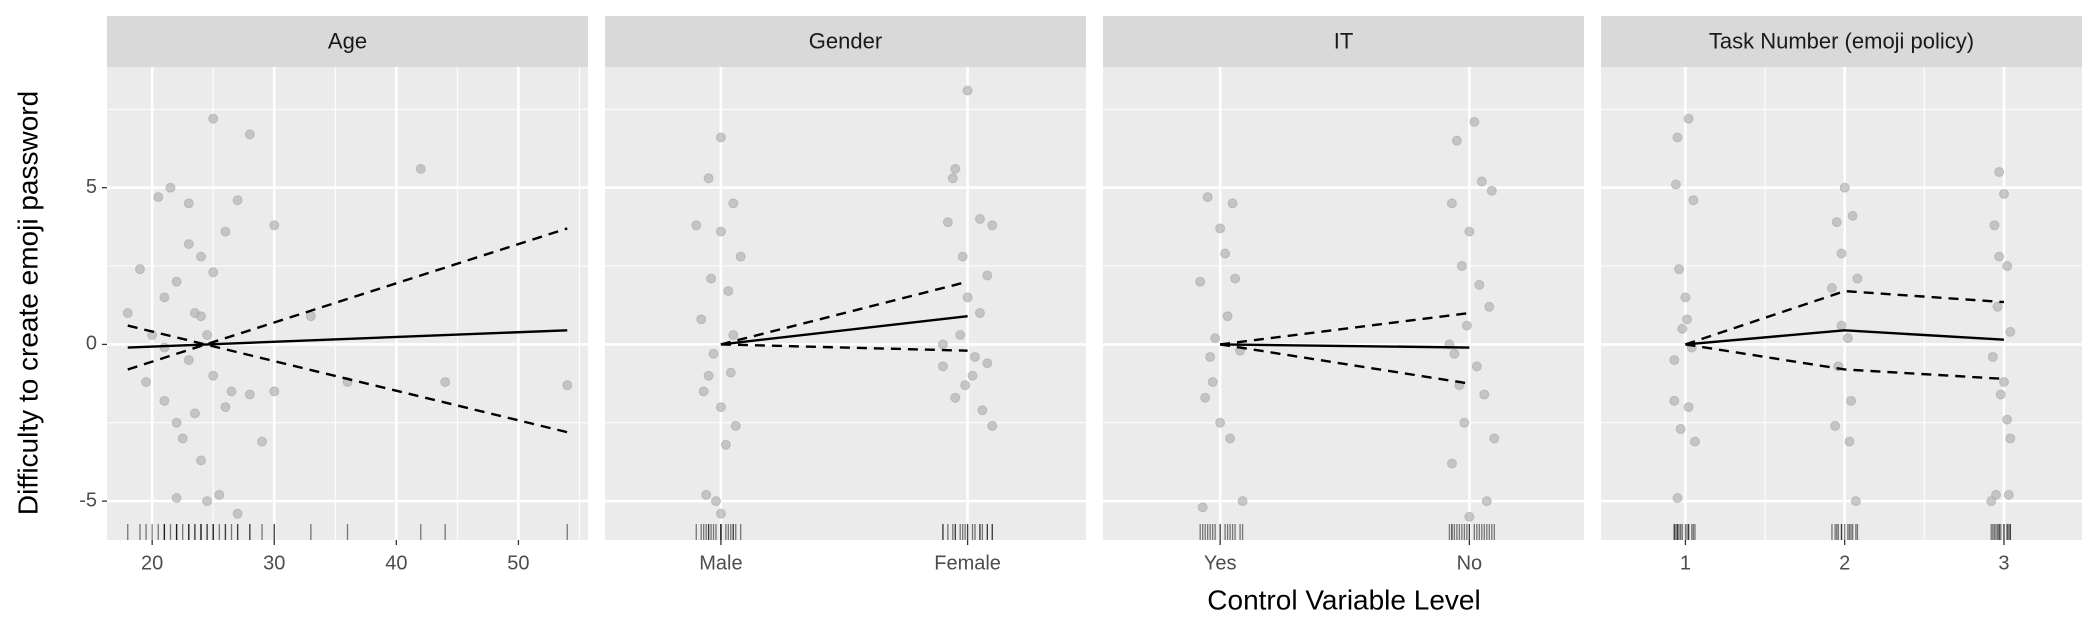 This screenshot has height=630, width=2100. What do you see at coordinates (274, 563) in the screenshot?
I see `x-tick-label: 30` at bounding box center [274, 563].